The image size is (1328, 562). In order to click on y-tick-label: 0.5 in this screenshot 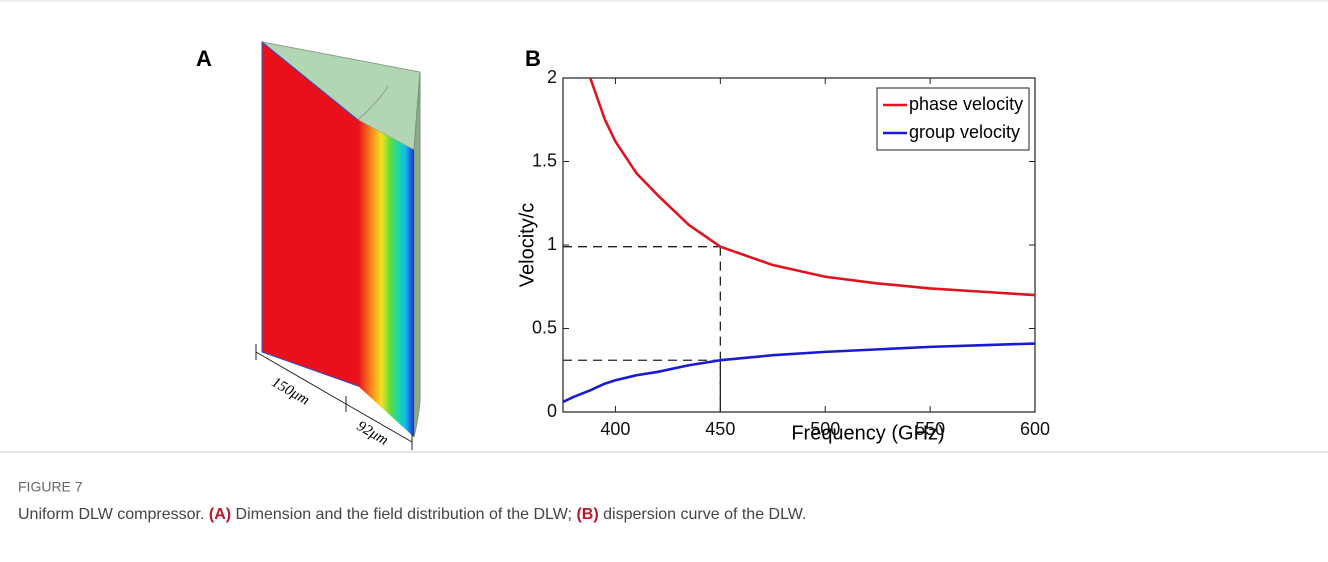, I will do `click(544, 327)`.